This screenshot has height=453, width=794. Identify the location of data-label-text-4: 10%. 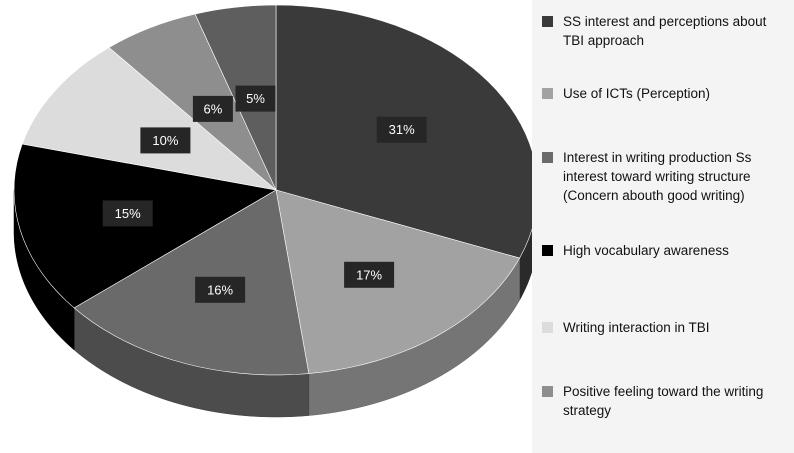
(165, 140).